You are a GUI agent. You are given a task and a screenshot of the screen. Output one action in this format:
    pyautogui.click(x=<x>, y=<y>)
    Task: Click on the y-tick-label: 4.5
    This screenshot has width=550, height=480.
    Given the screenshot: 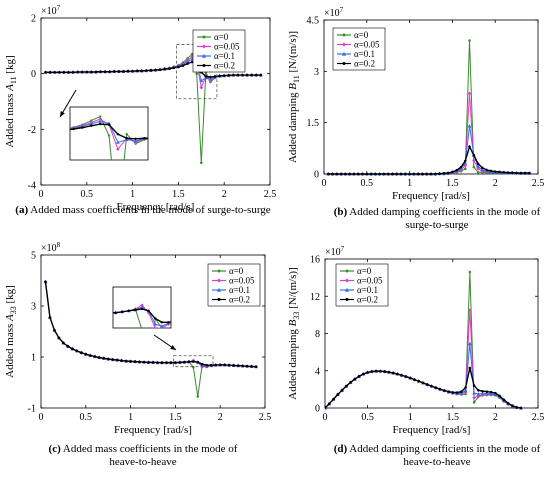 What is the action you would take?
    pyautogui.click(x=313, y=21)
    